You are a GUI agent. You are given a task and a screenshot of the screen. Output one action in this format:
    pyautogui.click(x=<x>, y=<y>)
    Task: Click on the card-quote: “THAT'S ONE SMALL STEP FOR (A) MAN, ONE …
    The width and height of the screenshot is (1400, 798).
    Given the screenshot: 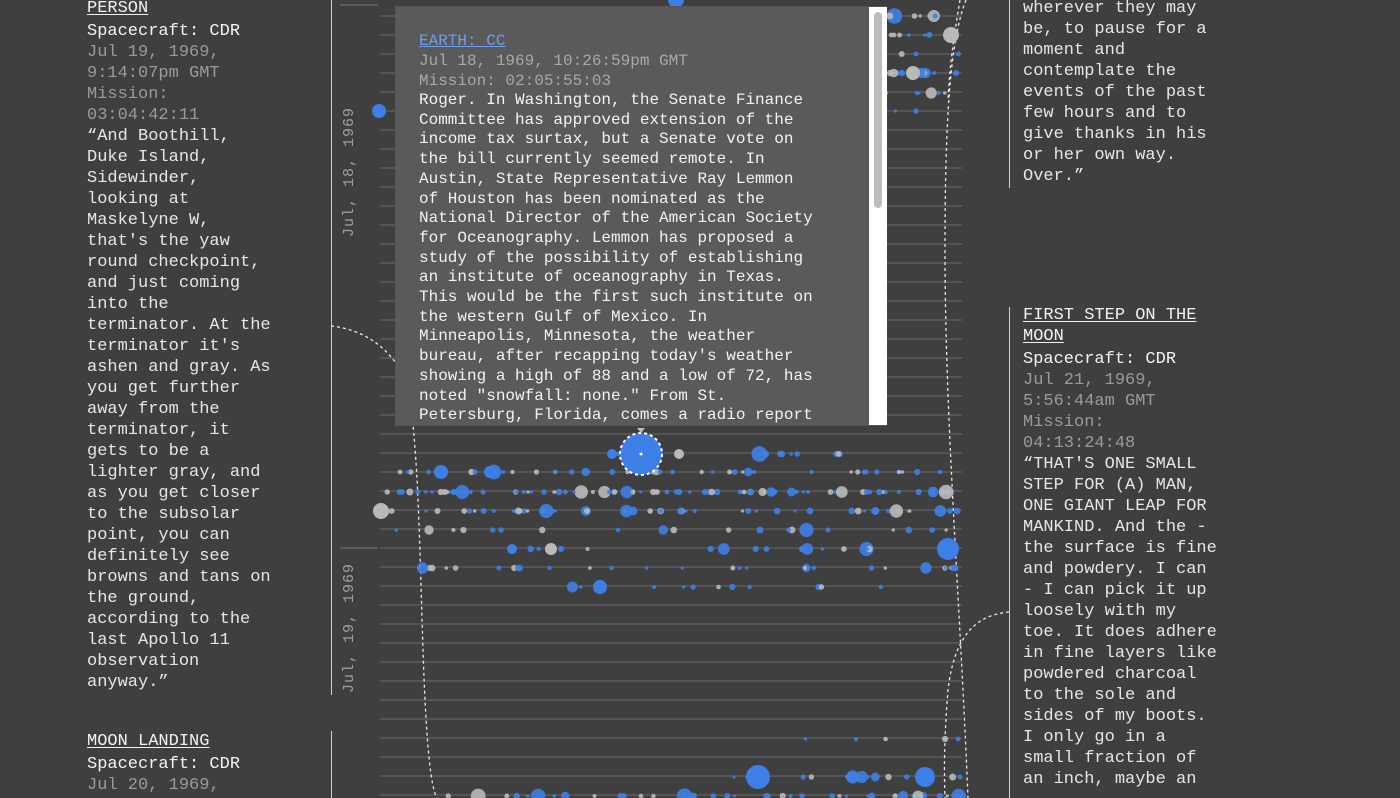 What is the action you would take?
    pyautogui.click(x=1120, y=622)
    